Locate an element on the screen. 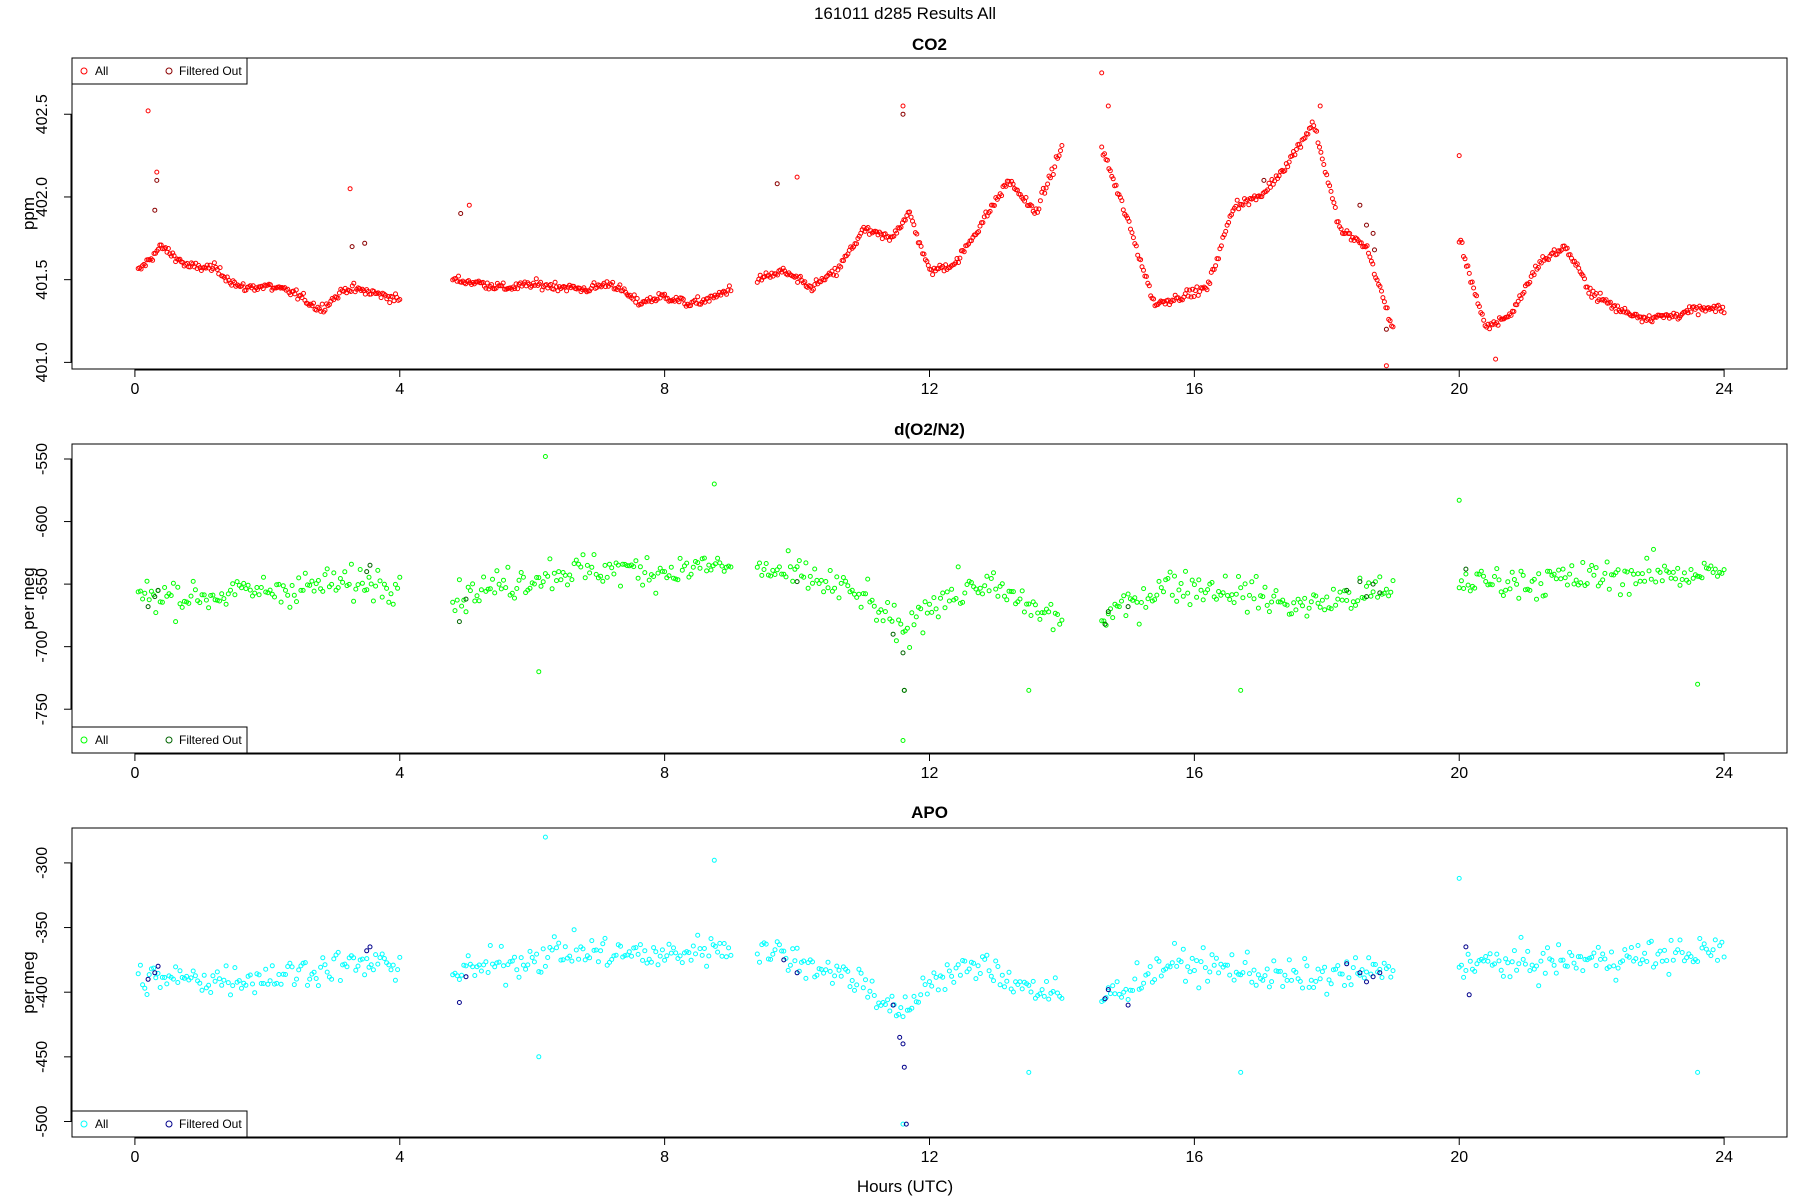 The image size is (1800, 1200). y-axis-label: ppm is located at coordinates (28, 213).